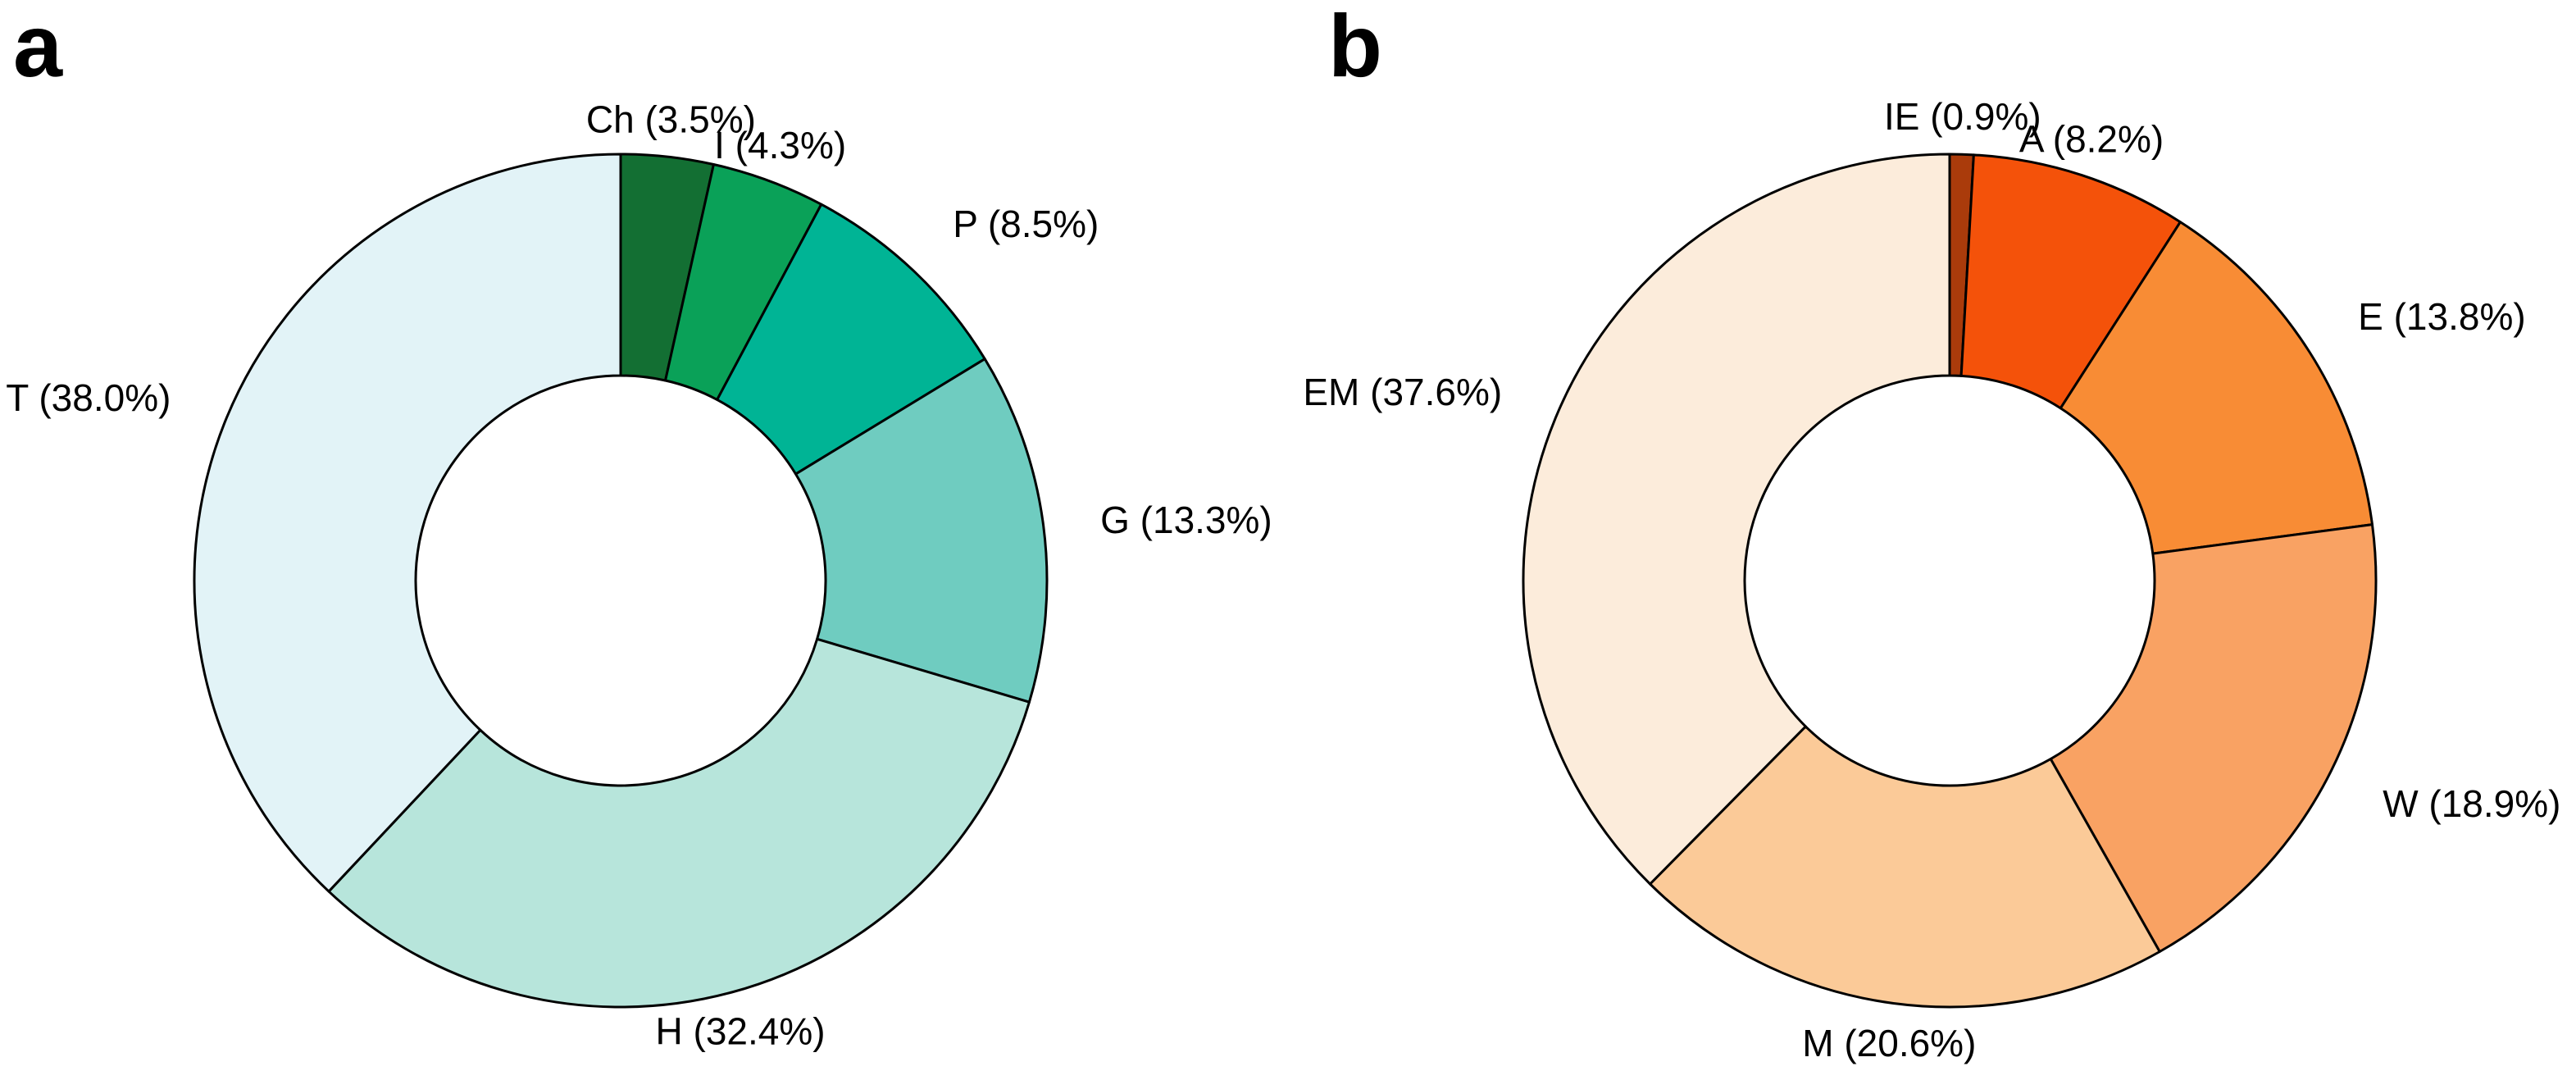  Describe the element at coordinates (671, 119) in the screenshot. I see `slice-label-Ch: Ch (3.5%)` at that location.